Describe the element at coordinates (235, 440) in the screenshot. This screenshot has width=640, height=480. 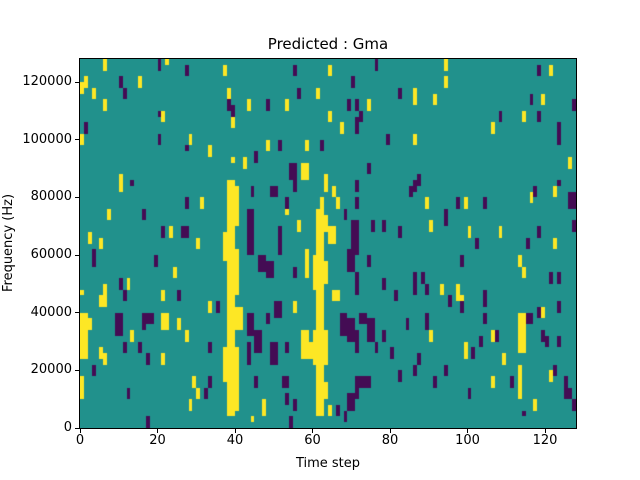
I see `x-tick-label: 40` at that location.